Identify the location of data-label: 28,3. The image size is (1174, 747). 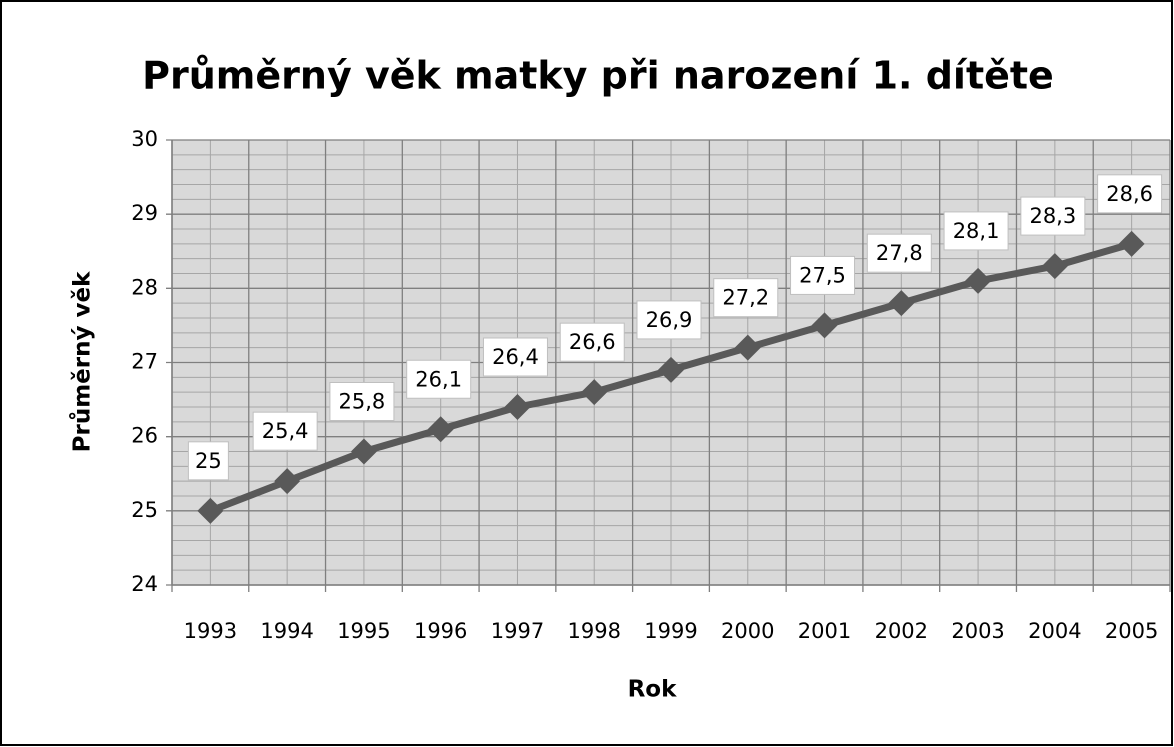
(1052, 216).